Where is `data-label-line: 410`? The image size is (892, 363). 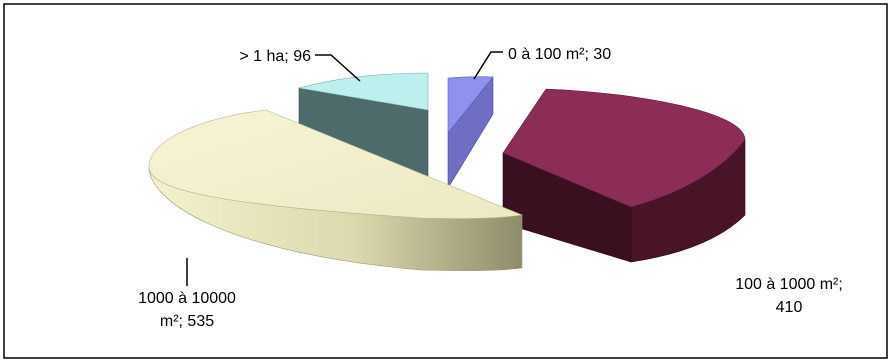
data-label-line: 410 is located at coordinates (789, 307).